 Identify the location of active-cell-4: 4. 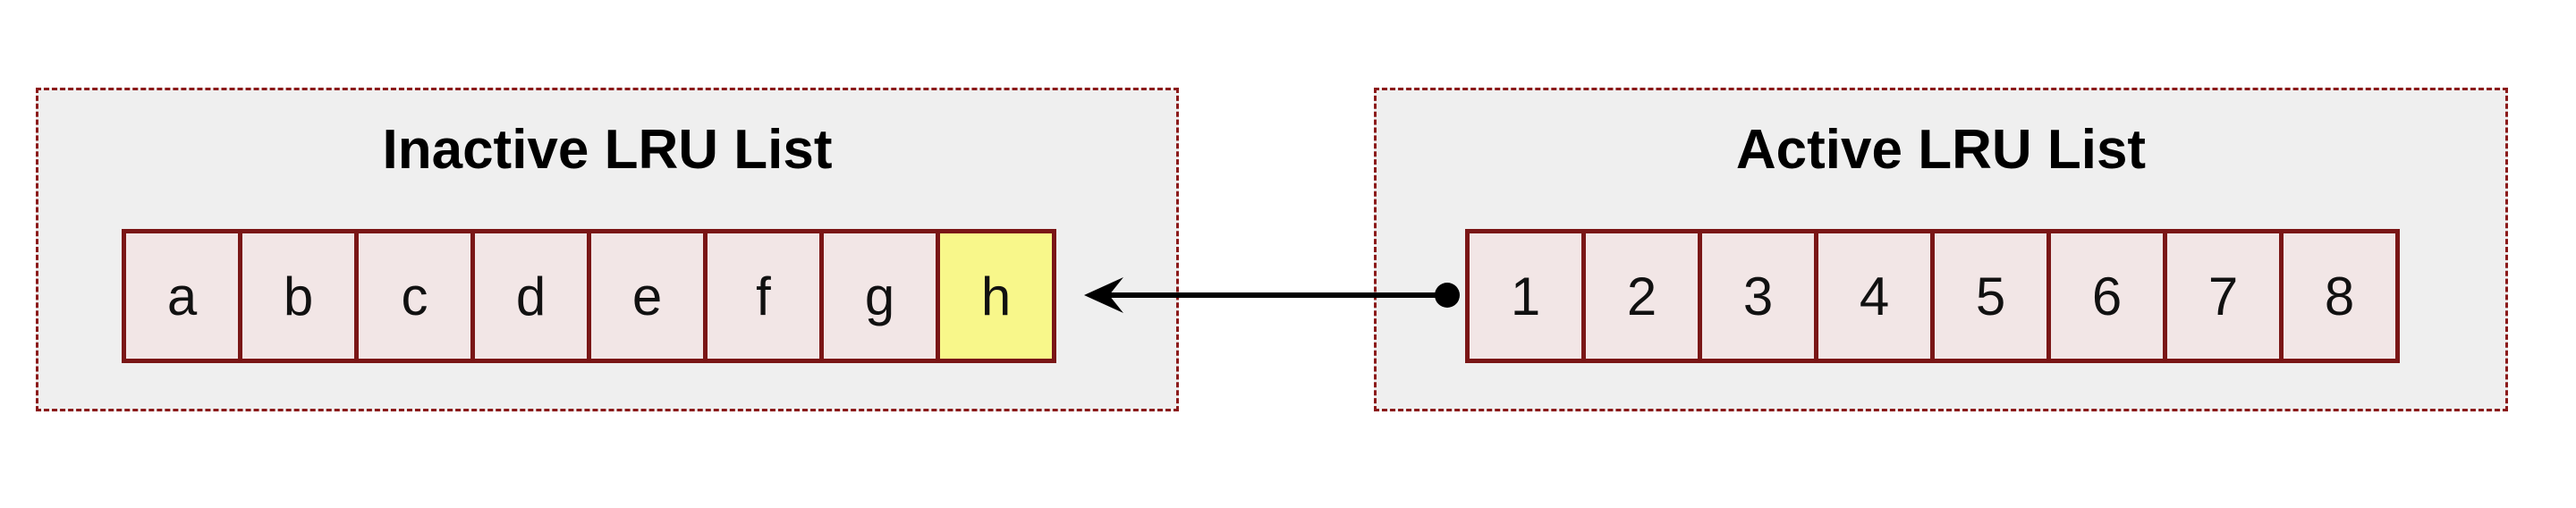
(1874, 296).